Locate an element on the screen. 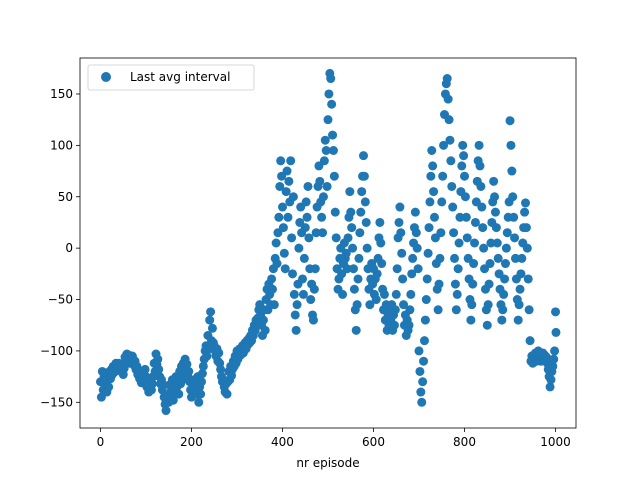 This screenshot has width=640, height=480. x-tick-label: 1000 is located at coordinates (555, 442).